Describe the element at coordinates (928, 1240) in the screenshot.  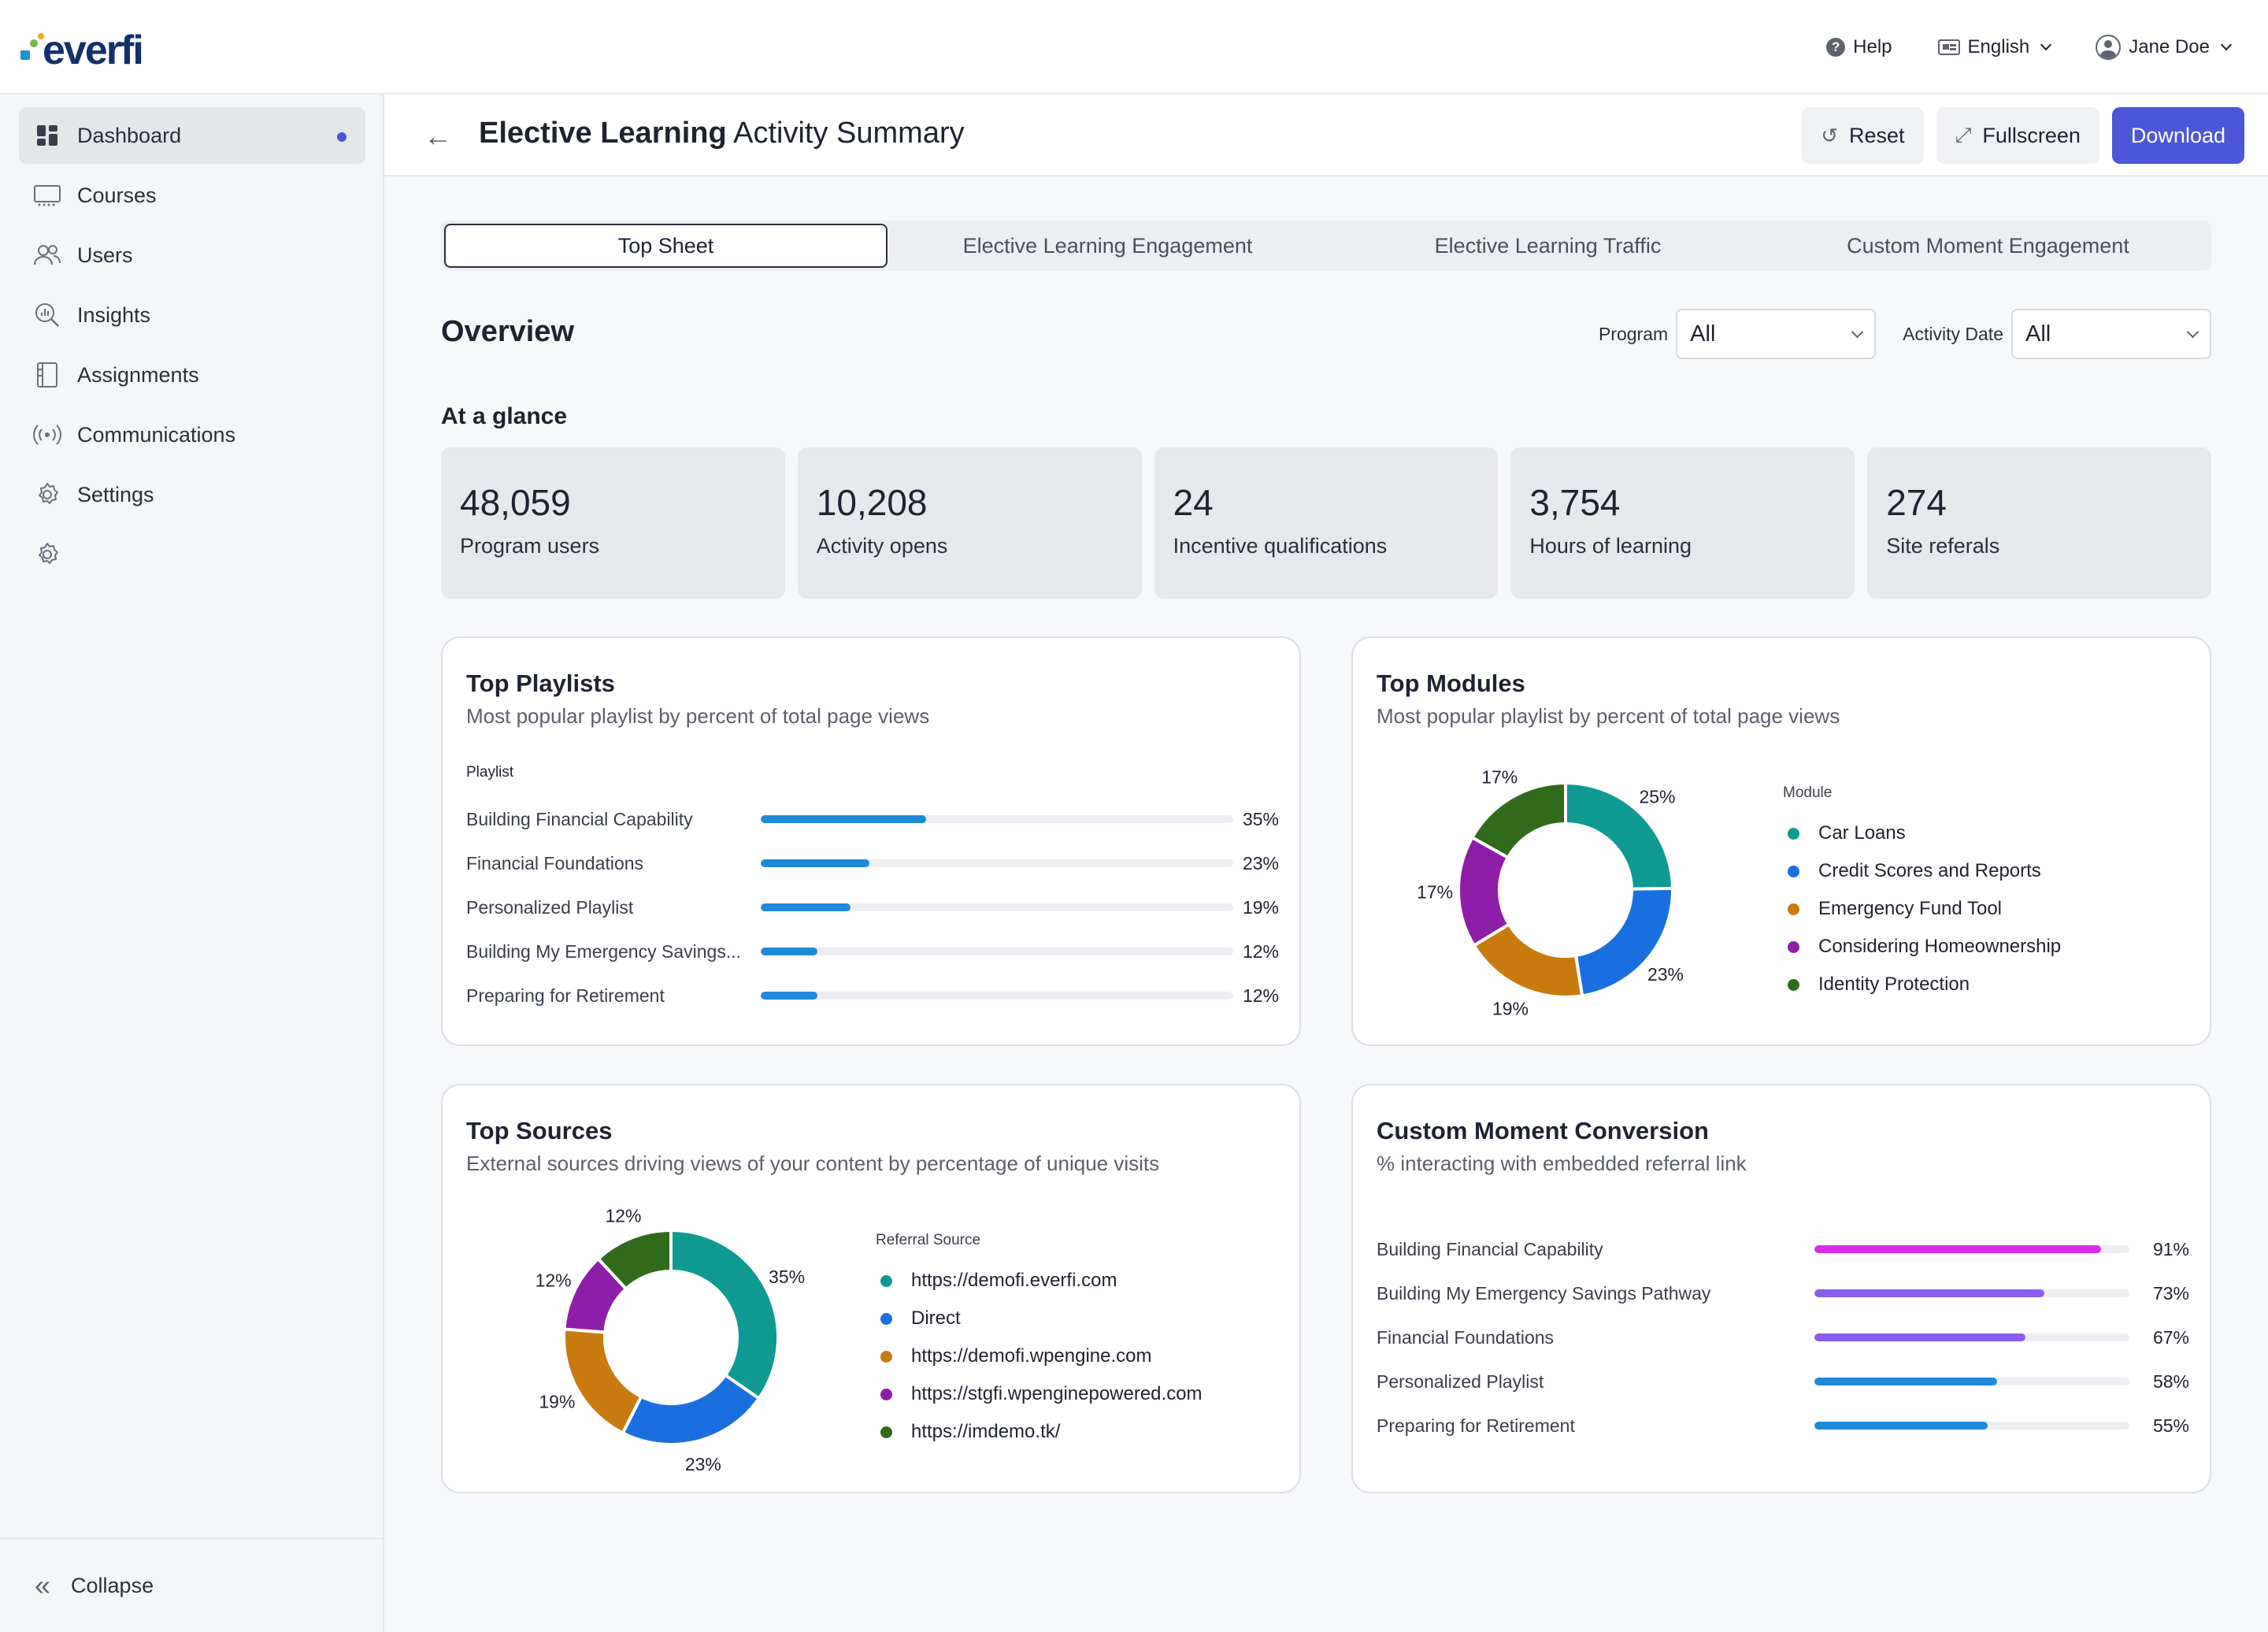
I see `legend-header: Referral Source` at that location.